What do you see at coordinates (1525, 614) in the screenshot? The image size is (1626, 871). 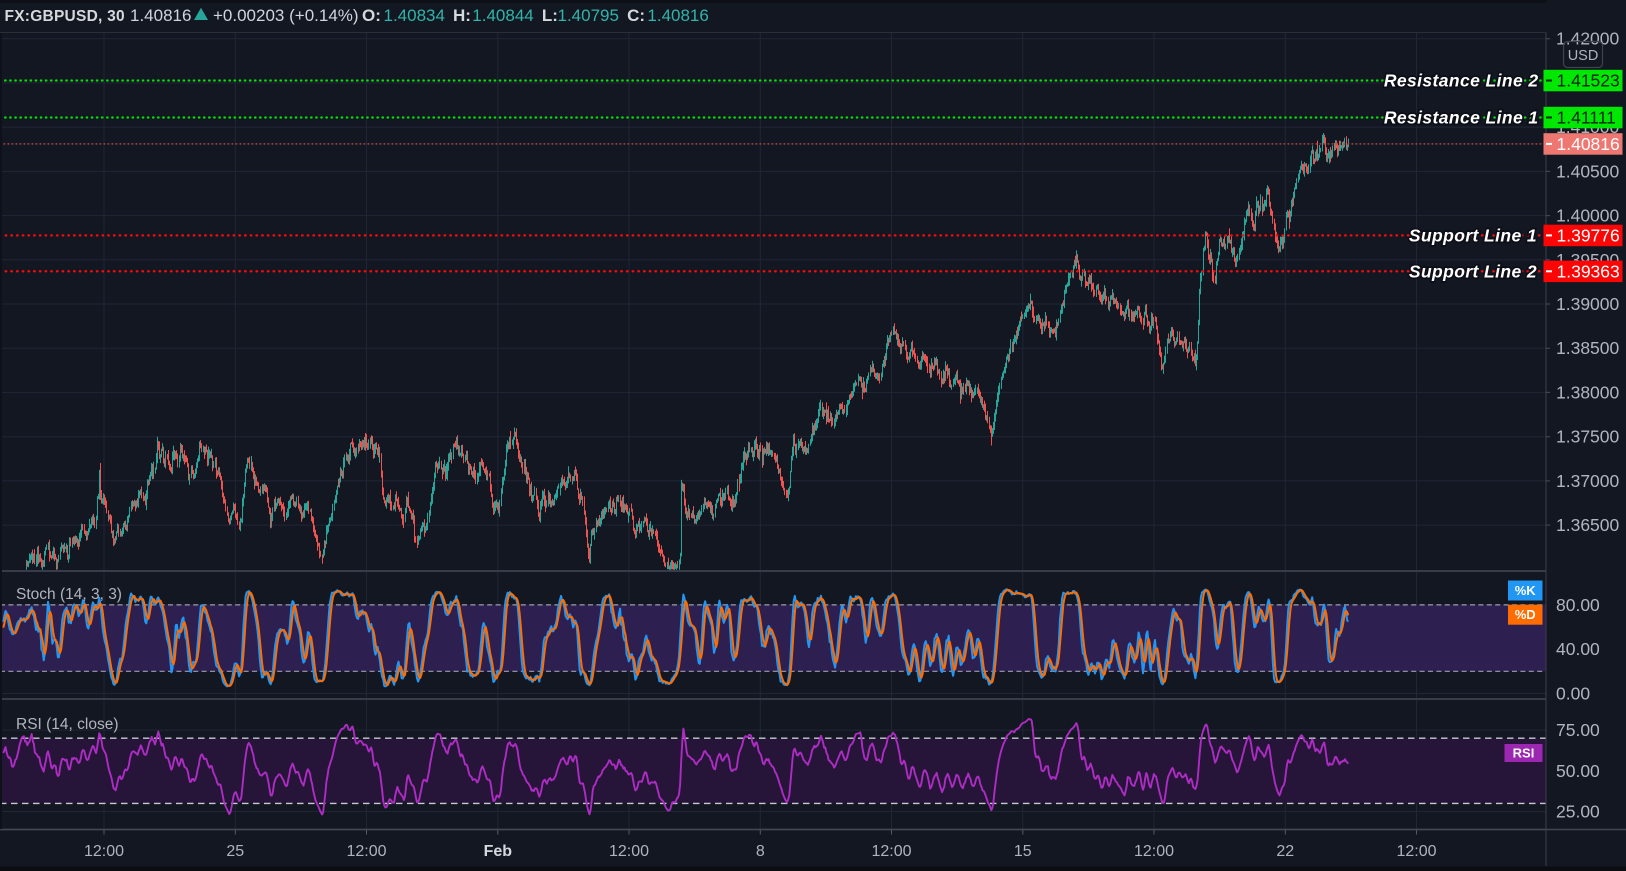 I see `svg-text: %D` at bounding box center [1525, 614].